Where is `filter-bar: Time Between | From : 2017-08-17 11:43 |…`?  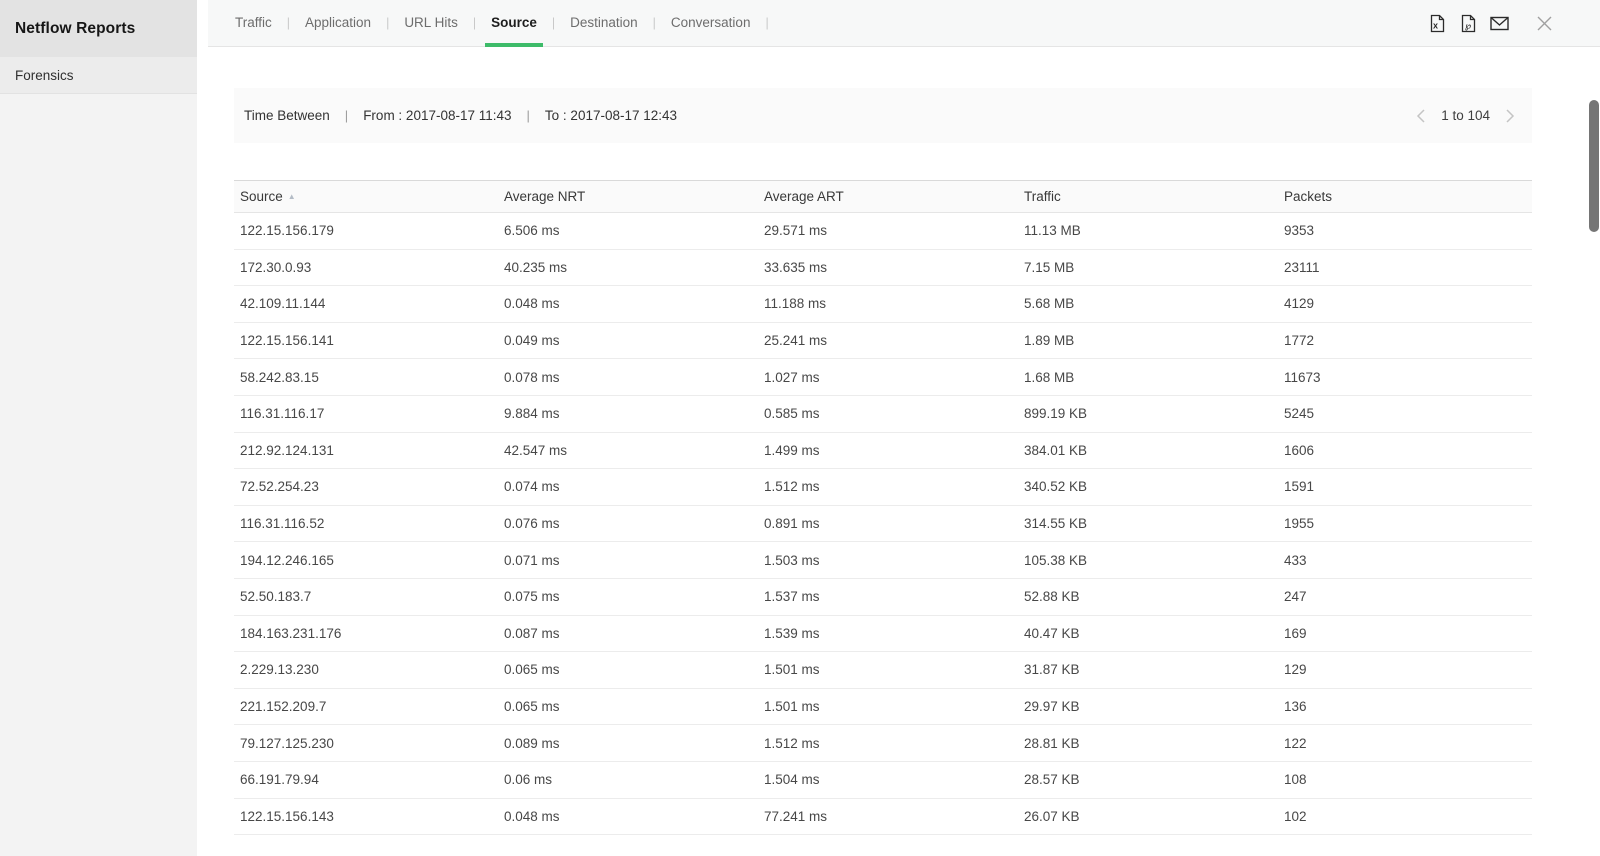 filter-bar: Time Between | From : 2017-08-17 11:43 |… is located at coordinates (883, 115).